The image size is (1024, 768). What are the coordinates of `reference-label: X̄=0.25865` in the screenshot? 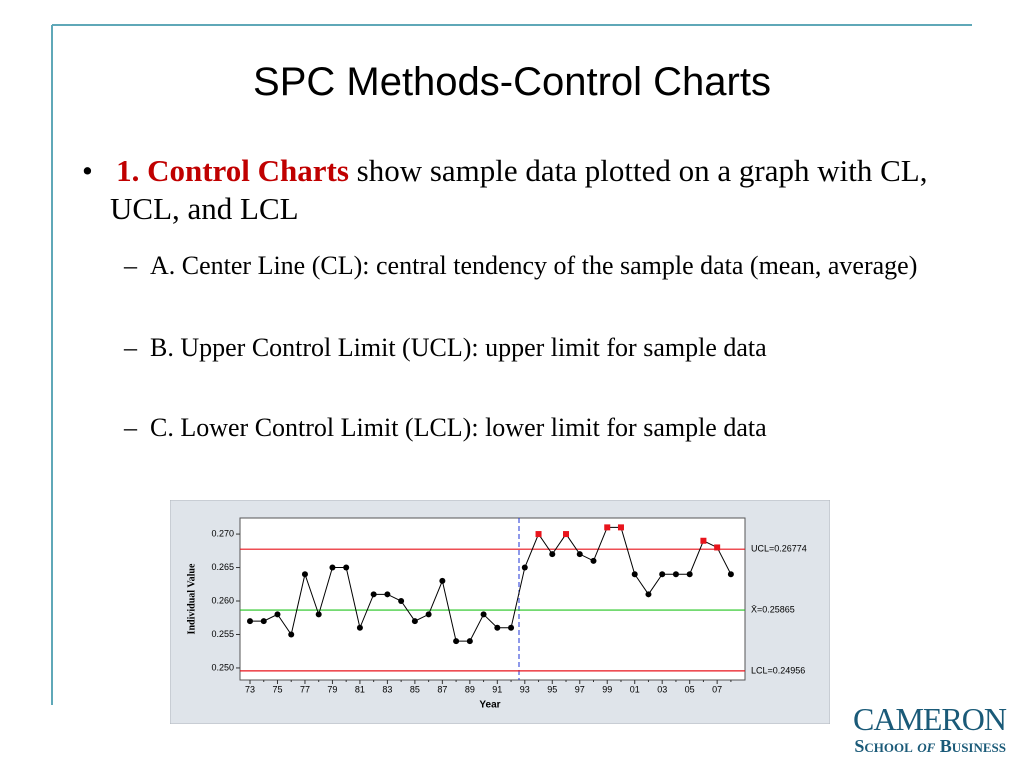 It's located at (773, 609).